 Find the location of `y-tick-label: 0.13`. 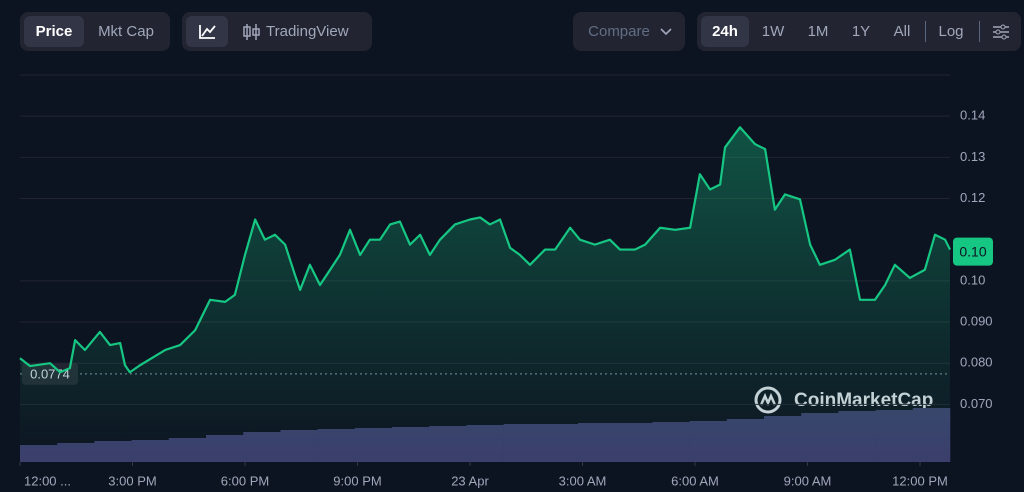

y-tick-label: 0.13 is located at coordinates (972, 156).